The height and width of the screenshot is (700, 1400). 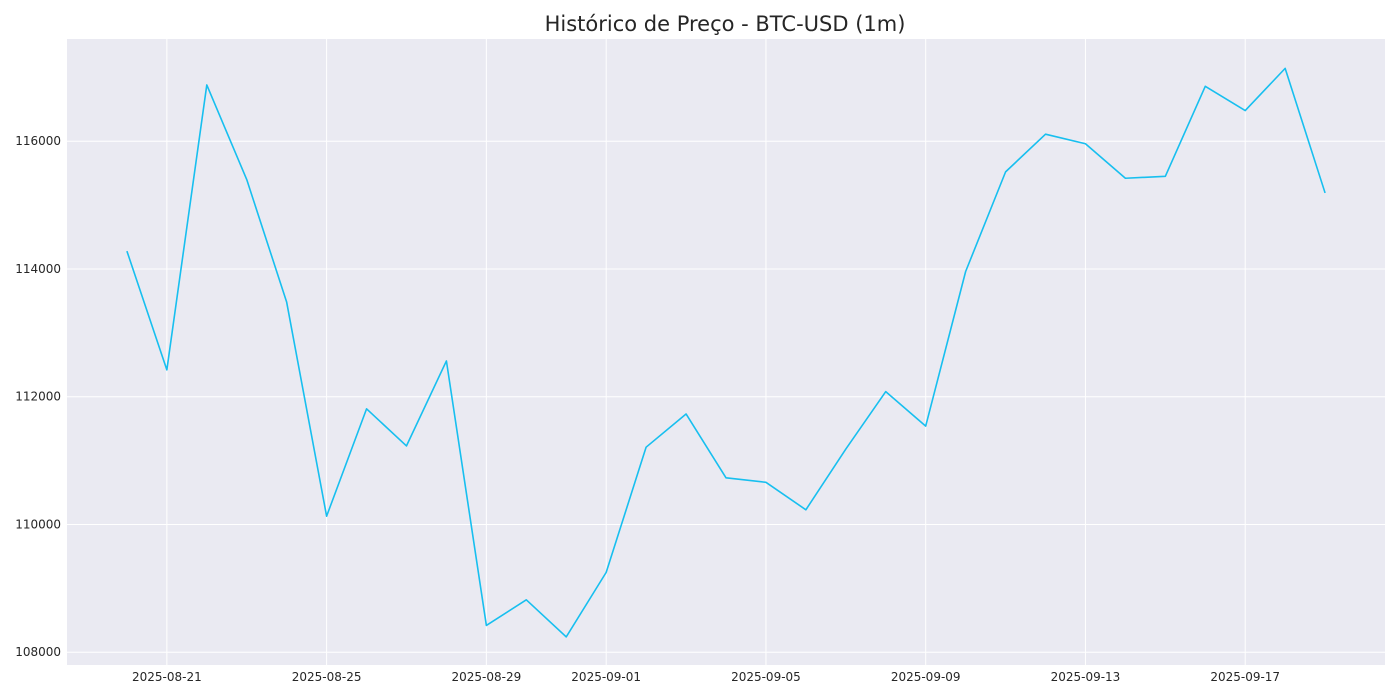 What do you see at coordinates (167, 677) in the screenshot?
I see `x-tick-label: 2025-08-21` at bounding box center [167, 677].